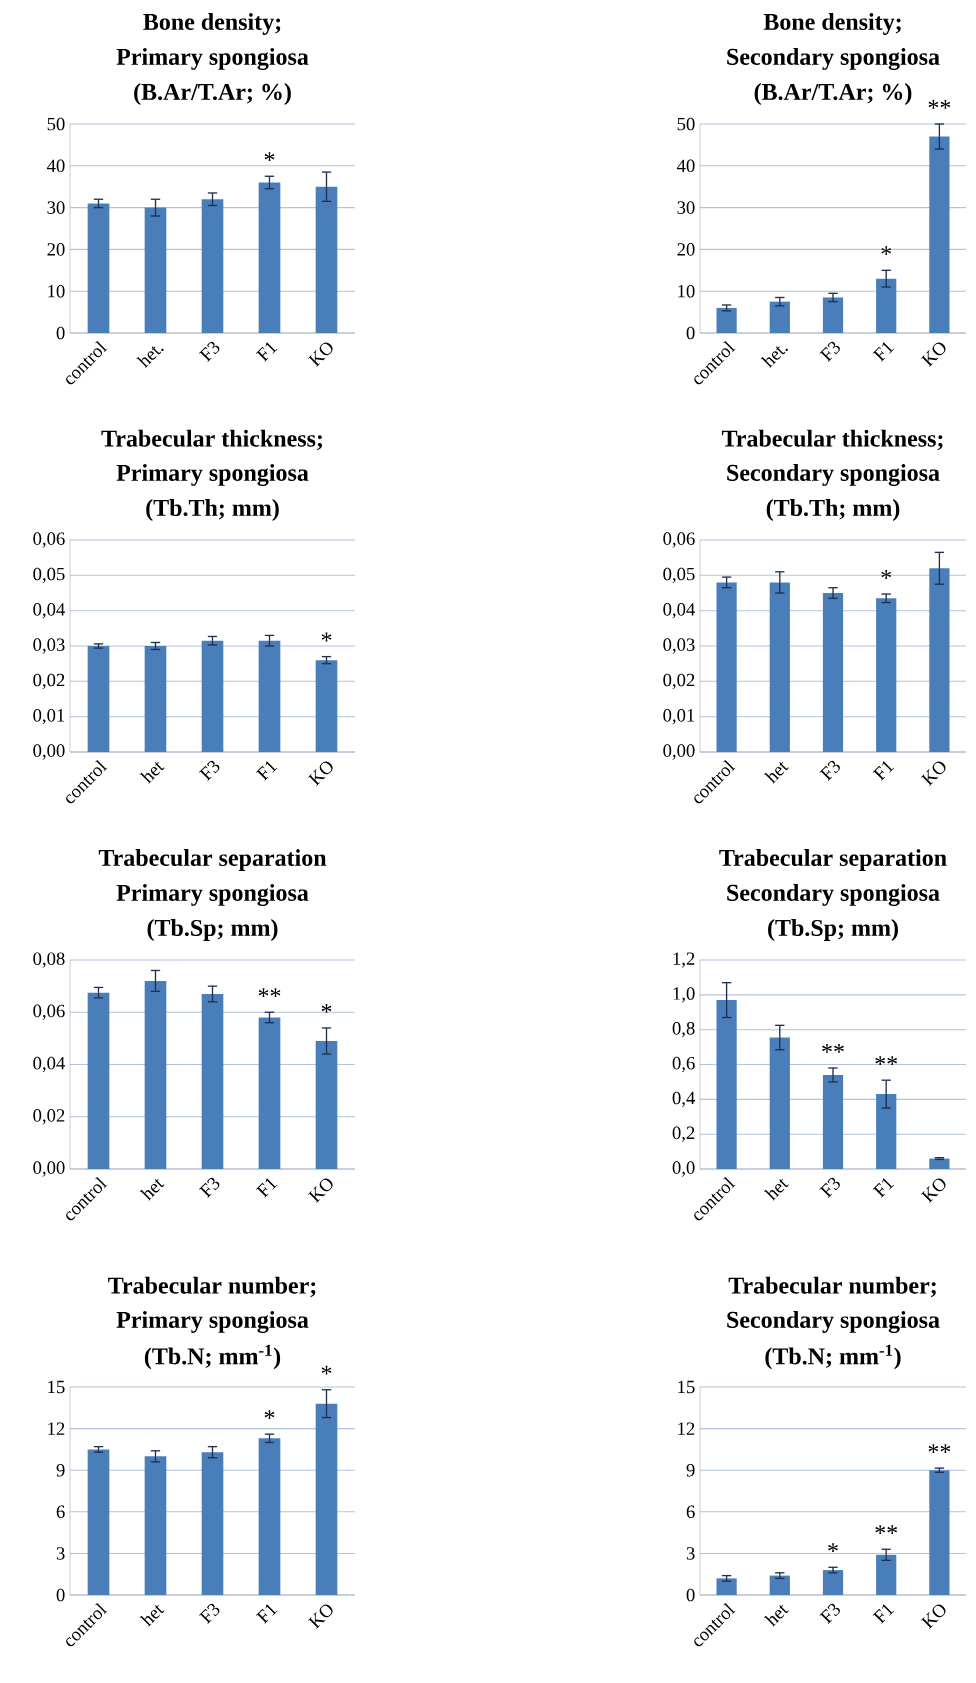 The width and height of the screenshot is (976, 1683). Describe the element at coordinates (686, 1428) in the screenshot. I see `y-tick-label: 12` at that location.